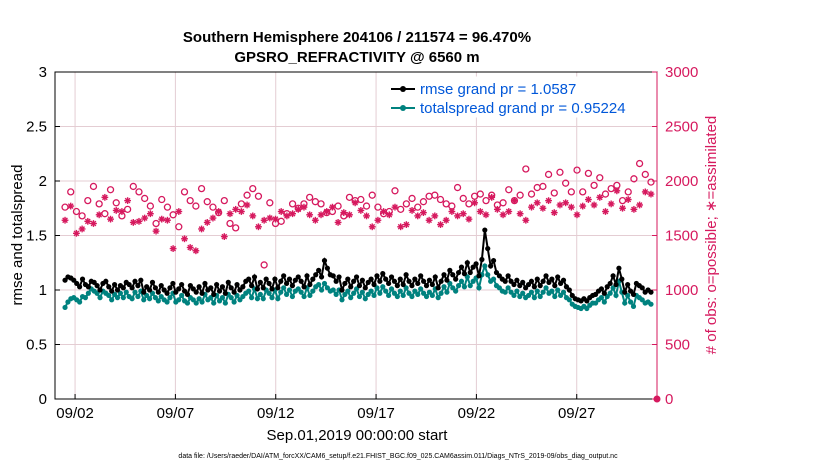  Describe the element at coordinates (477, 413) in the screenshot. I see `x-tick-label: 09/22` at that location.